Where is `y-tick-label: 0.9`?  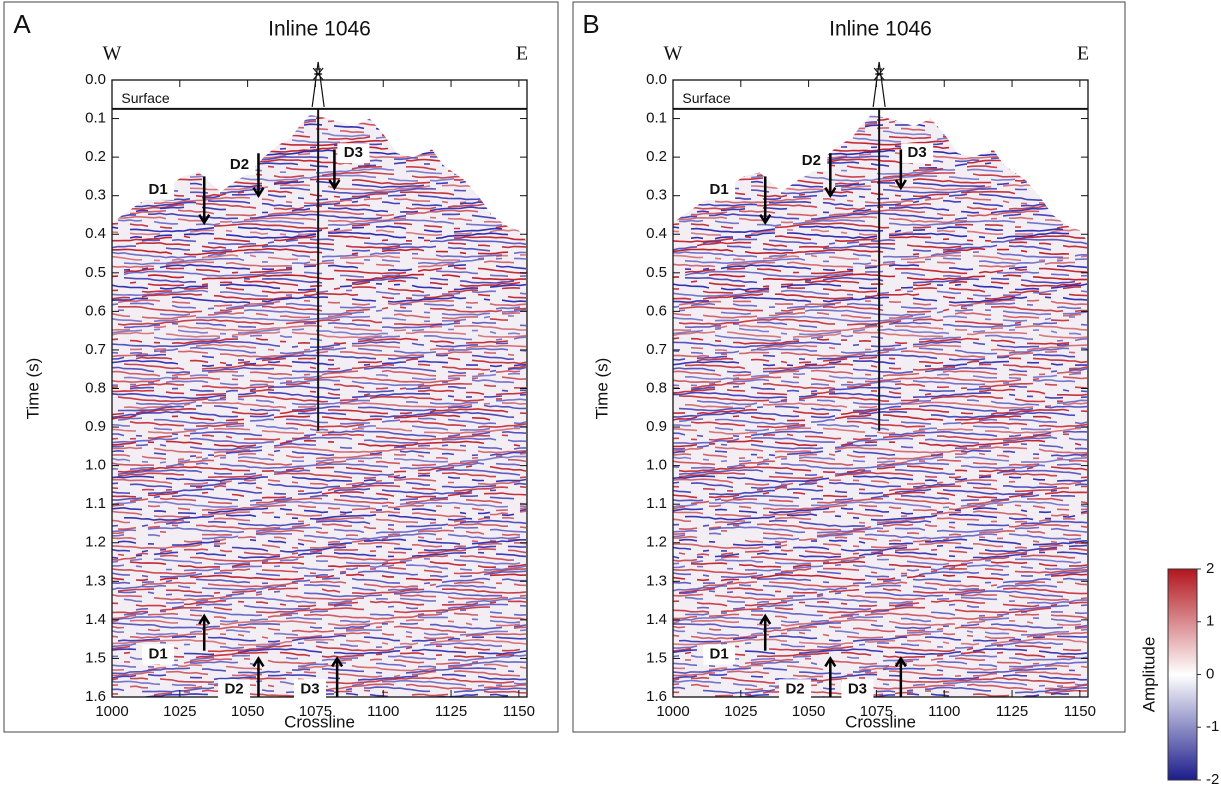
y-tick-label: 0.9 is located at coordinates (656, 426).